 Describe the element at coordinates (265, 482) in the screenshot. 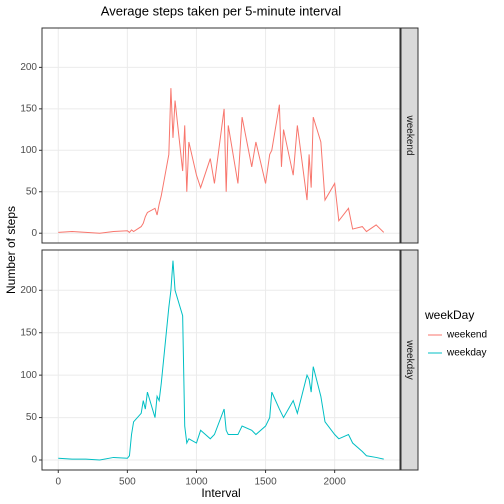

I see `x-tick-label: 1500` at that location.